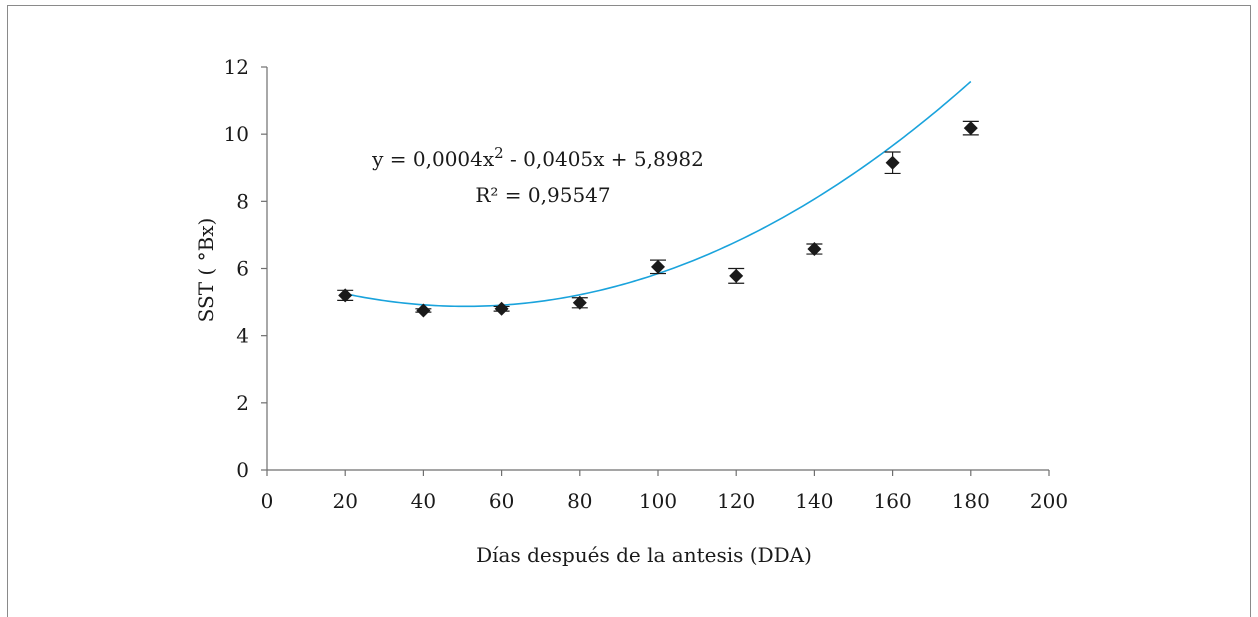 The image size is (1258, 617). I want to click on x-tick-label: 80, so click(579, 501).